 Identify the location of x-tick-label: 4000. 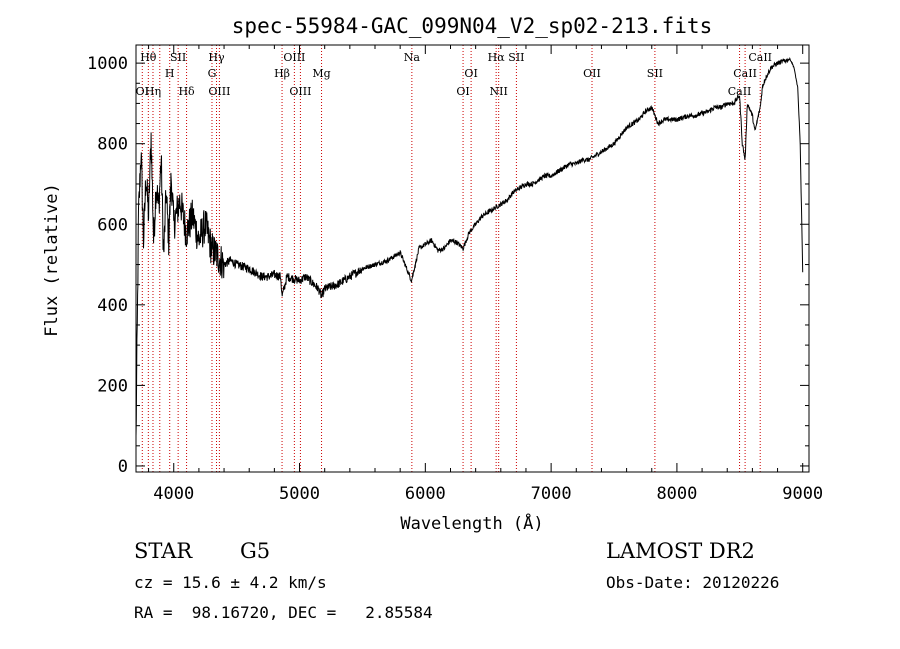
(173, 494).